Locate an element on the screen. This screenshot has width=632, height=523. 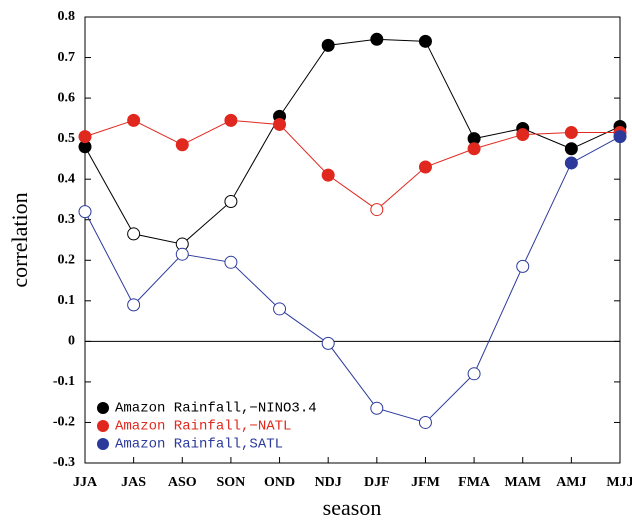
x-tick-label: SON is located at coordinates (231, 482).